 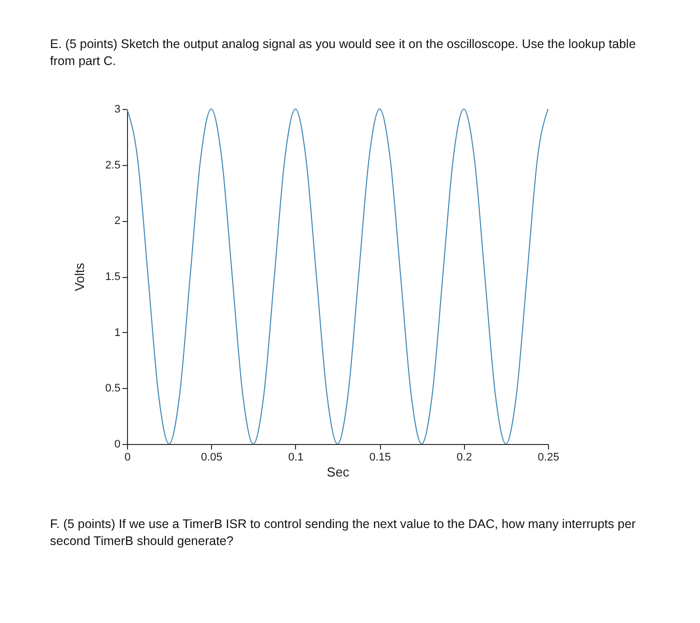 I want to click on y-tick-label: 2, so click(x=117, y=221).